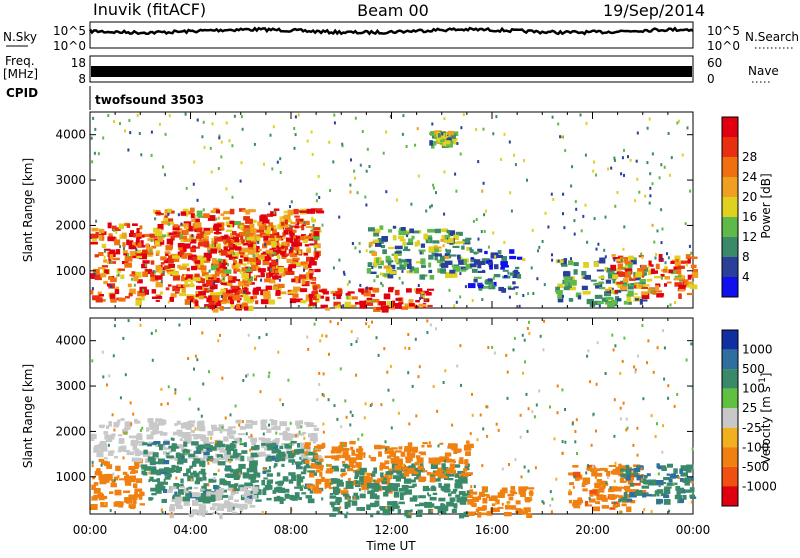  What do you see at coordinates (390, 546) in the screenshot?
I see `time-axis-label: Time UT` at bounding box center [390, 546].